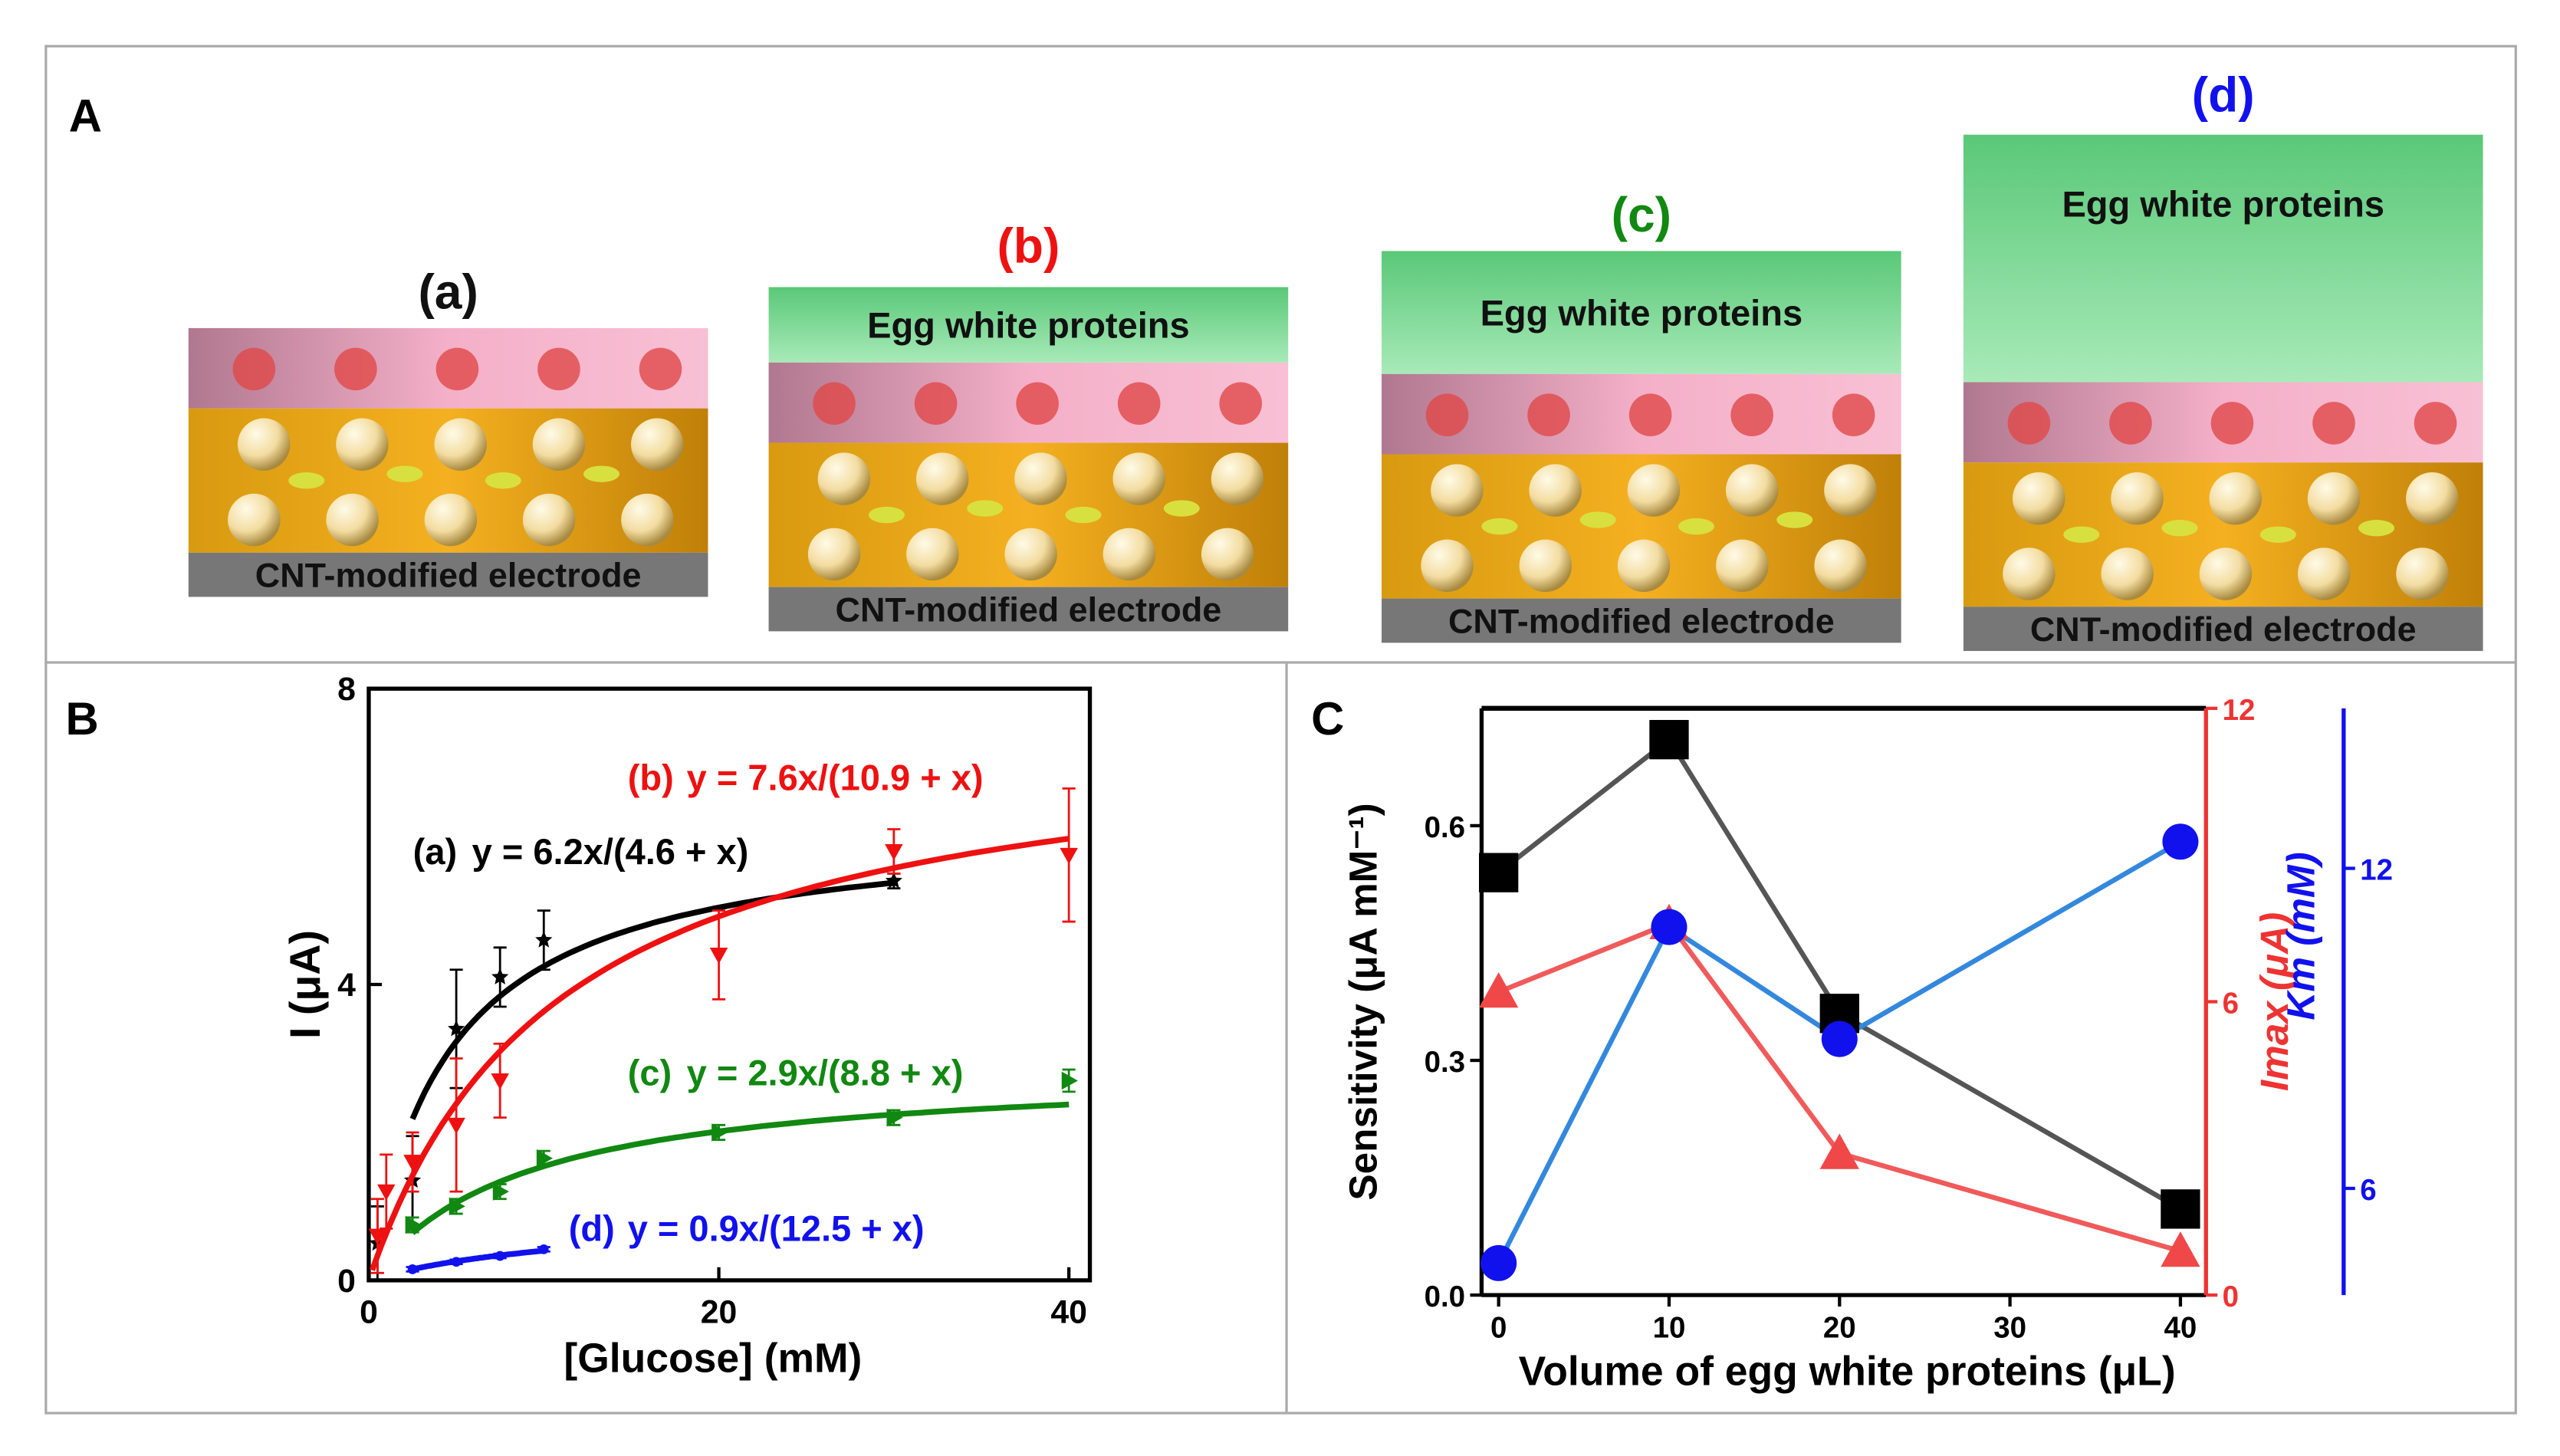 The image size is (2560, 1456). Describe the element at coordinates (2180, 1328) in the screenshot. I see `x-tick-label: 40` at that location.